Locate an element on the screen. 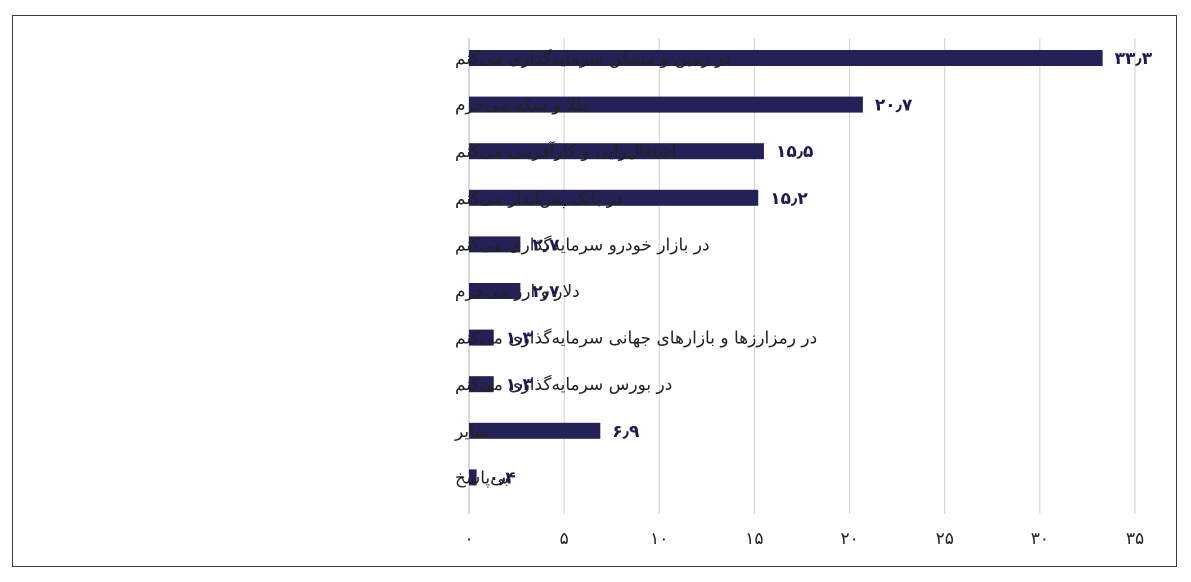 Image resolution: width=1191 pixels, height=582 pixels. category-label: طلا و سکه می‌خرم is located at coordinates (522, 106).